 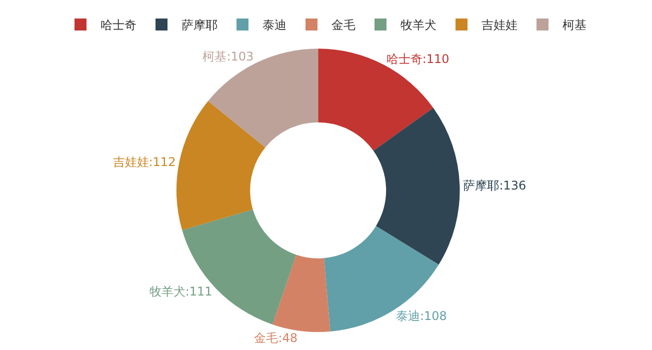 I want to click on legend-label: 泰迪, so click(x=274, y=25).